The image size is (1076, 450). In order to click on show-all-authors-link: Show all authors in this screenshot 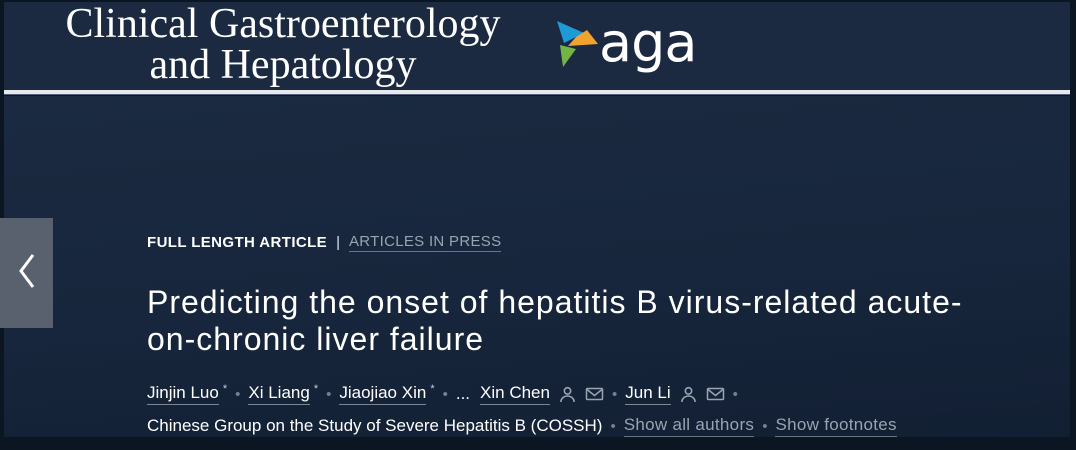, I will do `click(689, 426)`.